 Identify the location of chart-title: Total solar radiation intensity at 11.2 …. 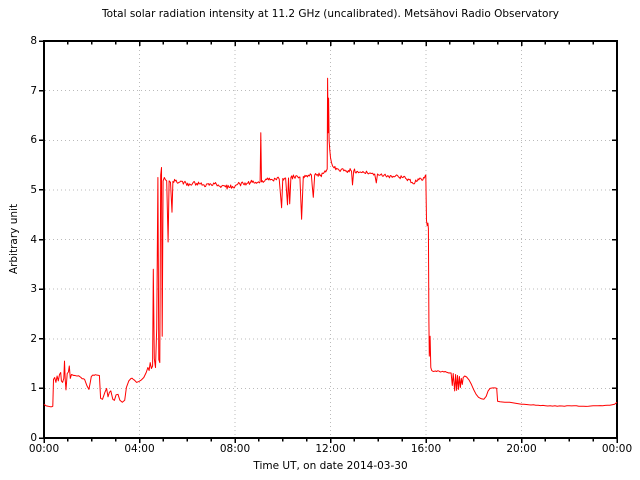
(330, 14).